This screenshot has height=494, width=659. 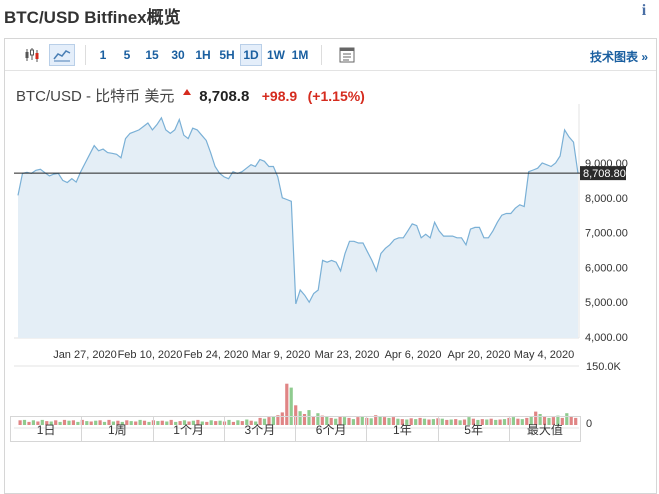 I want to click on range-3m-button: 3个月, so click(x=260, y=429).